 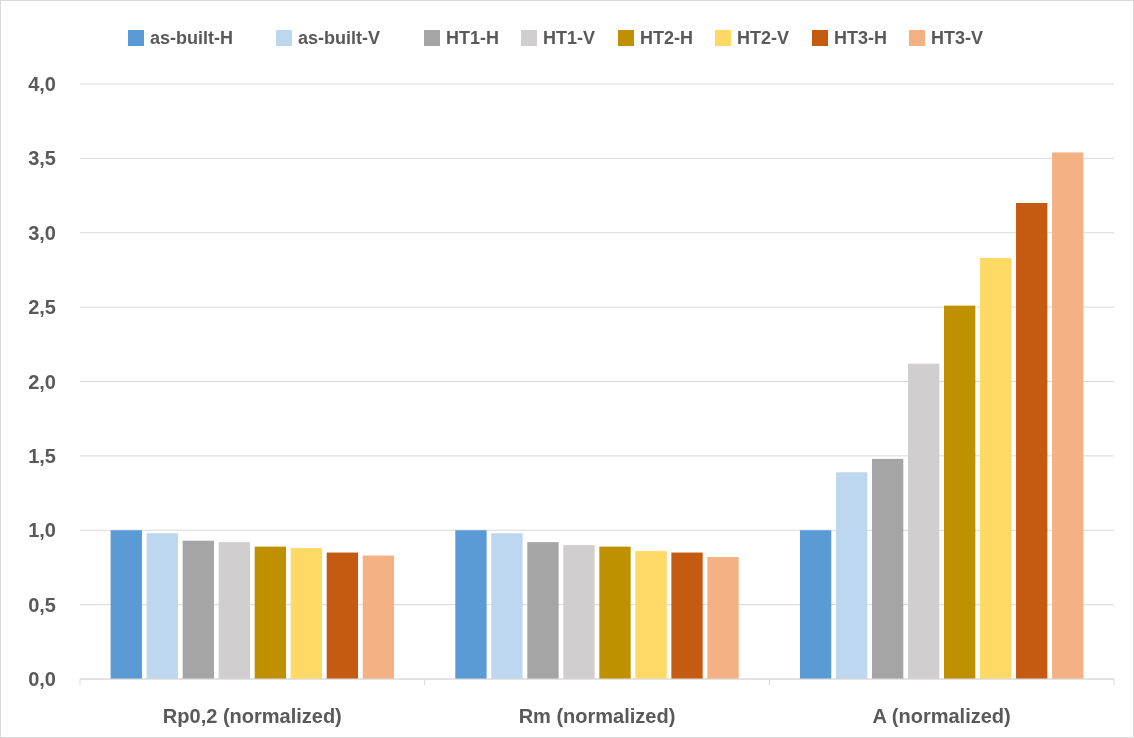 What do you see at coordinates (42, 158) in the screenshot?
I see `y-tick-label: 3,5` at bounding box center [42, 158].